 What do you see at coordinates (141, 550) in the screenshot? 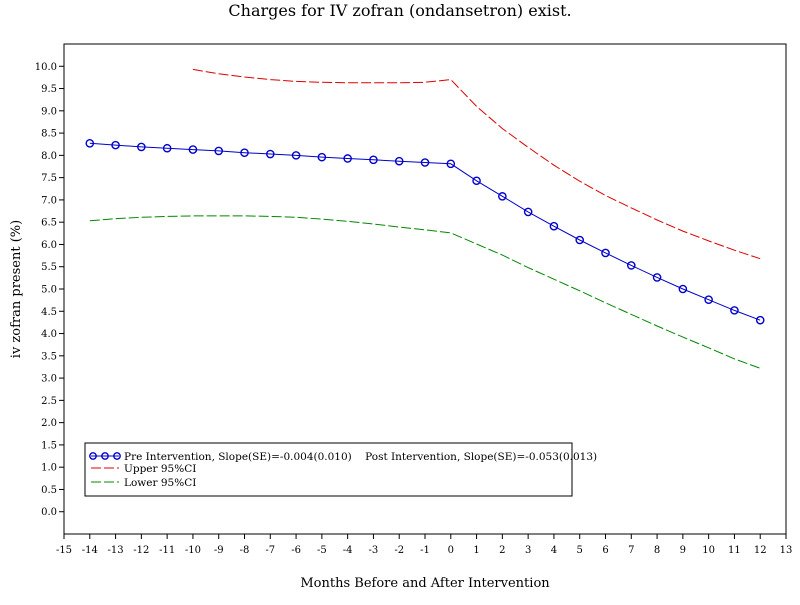
I see `x-tick-label: -12` at bounding box center [141, 550].